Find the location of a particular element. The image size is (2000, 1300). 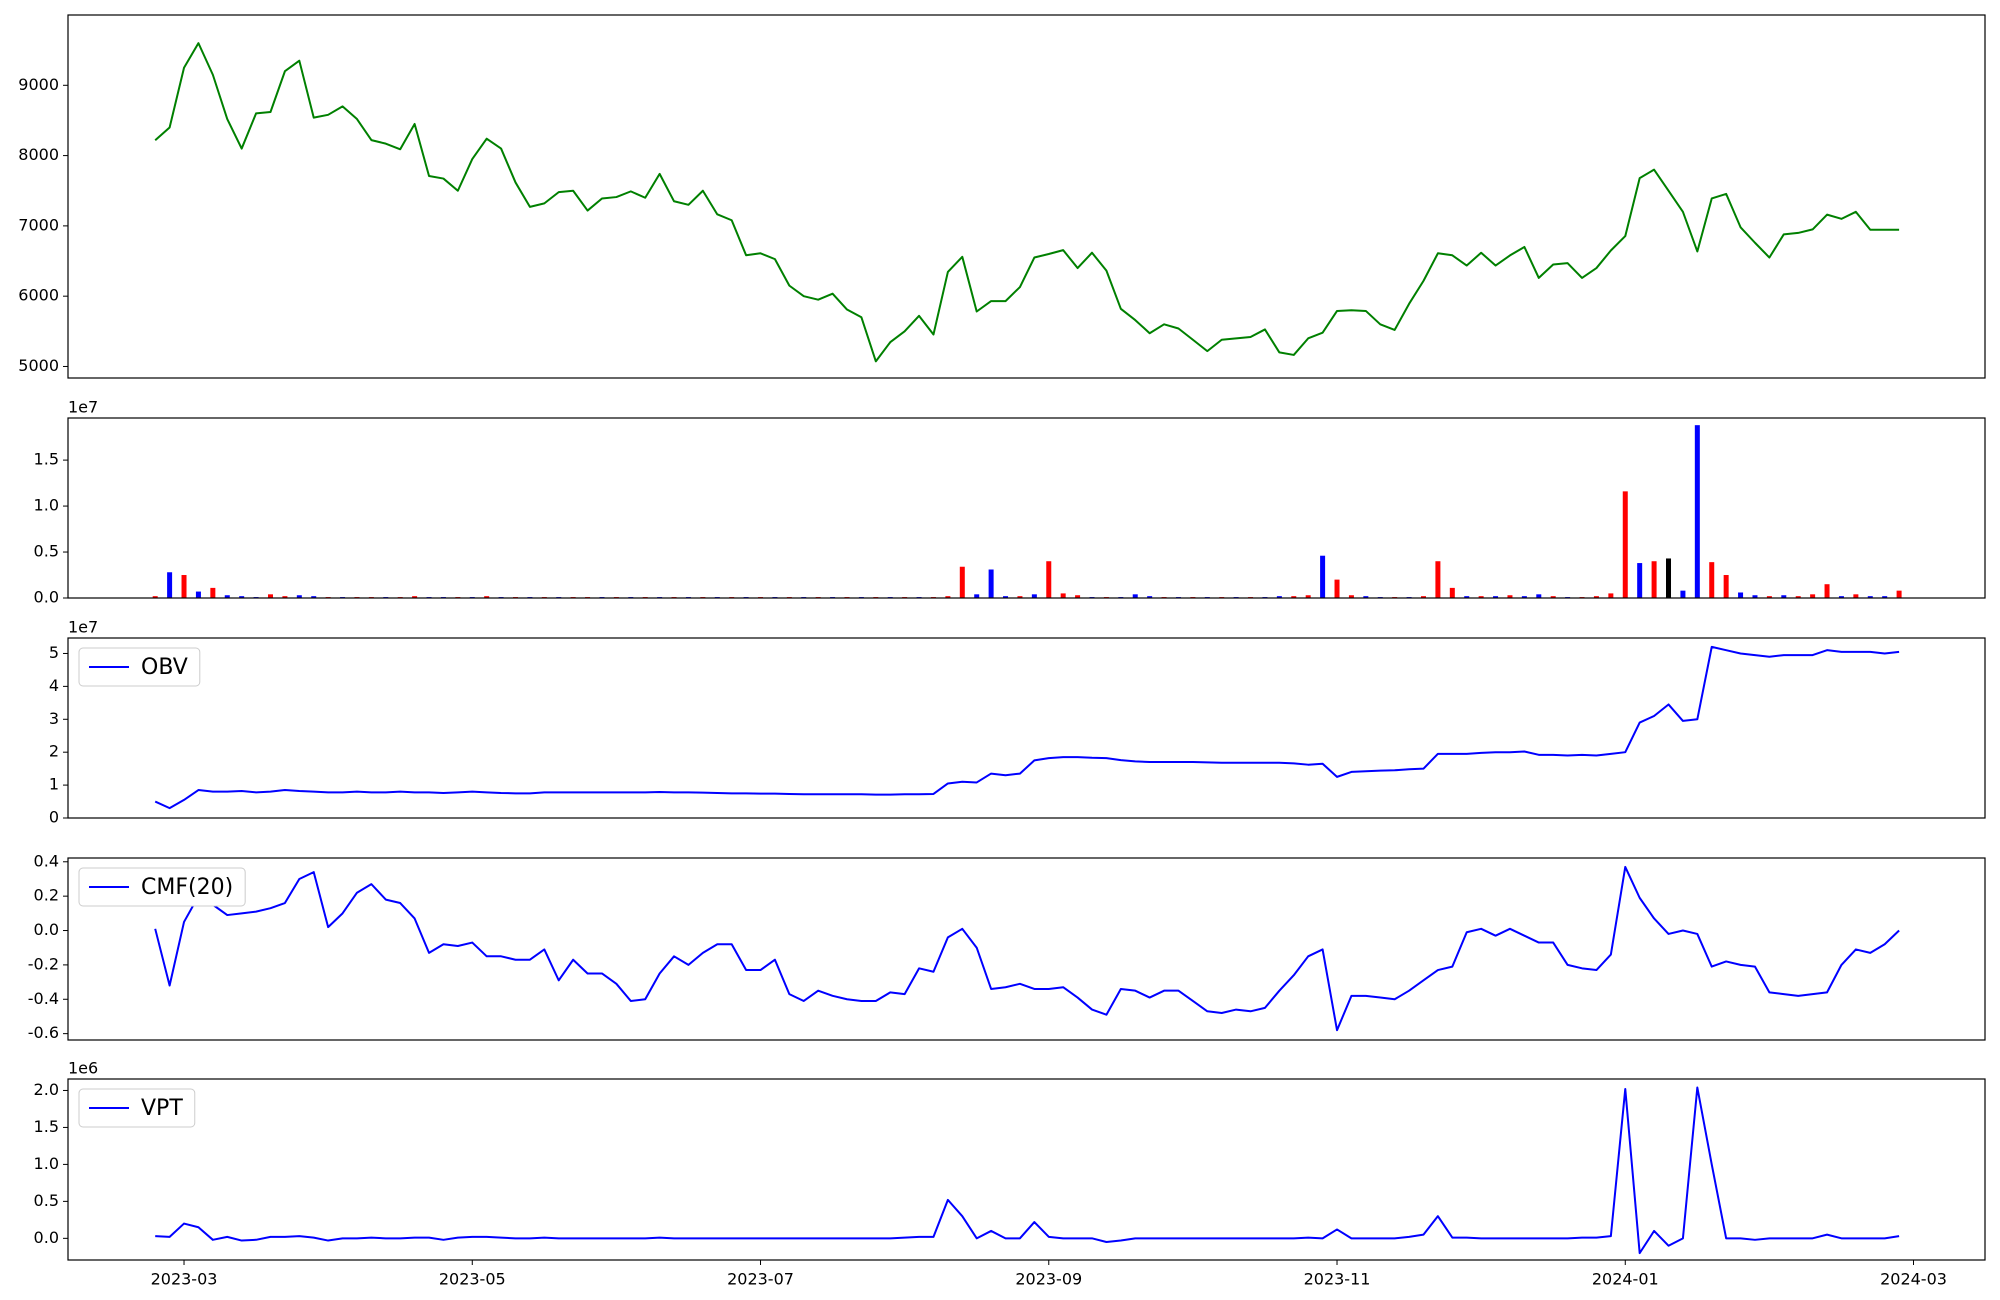

y-tick-label: 2.0 is located at coordinates (46, 1089).